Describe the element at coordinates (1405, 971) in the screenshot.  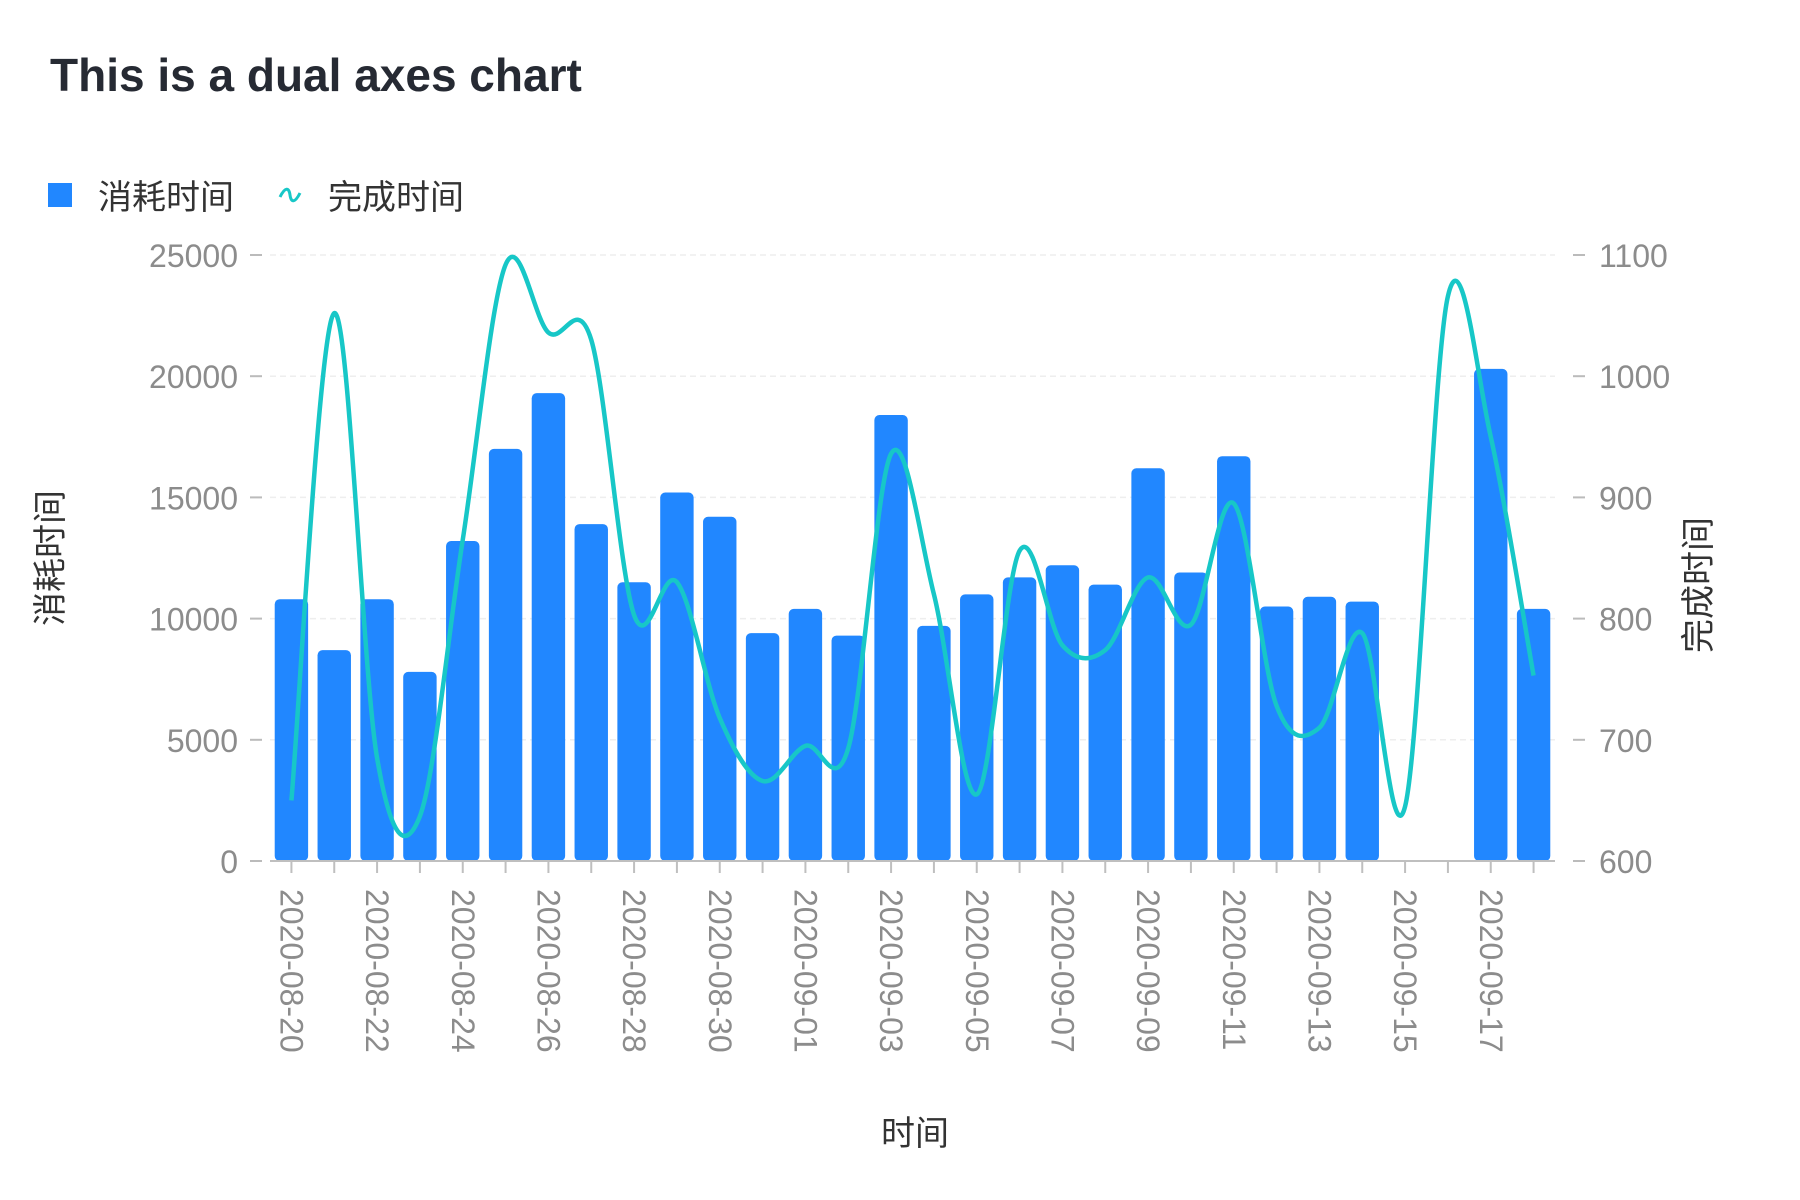
I see `x-tick-label: 2020-09-15` at that location.